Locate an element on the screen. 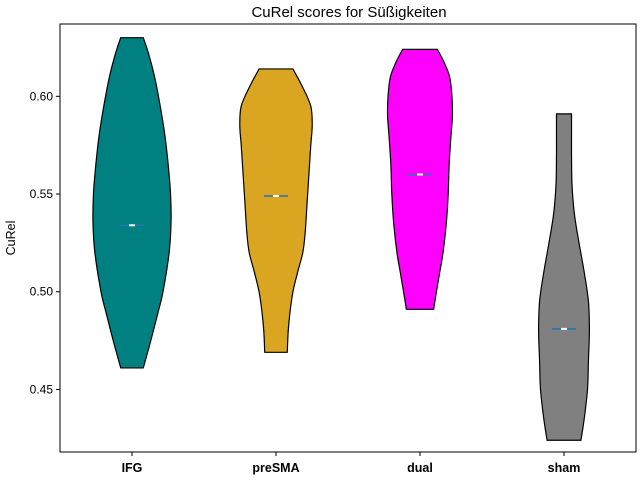 The width and height of the screenshot is (640, 480). x-tick-label-presma: preSMA is located at coordinates (275, 468).